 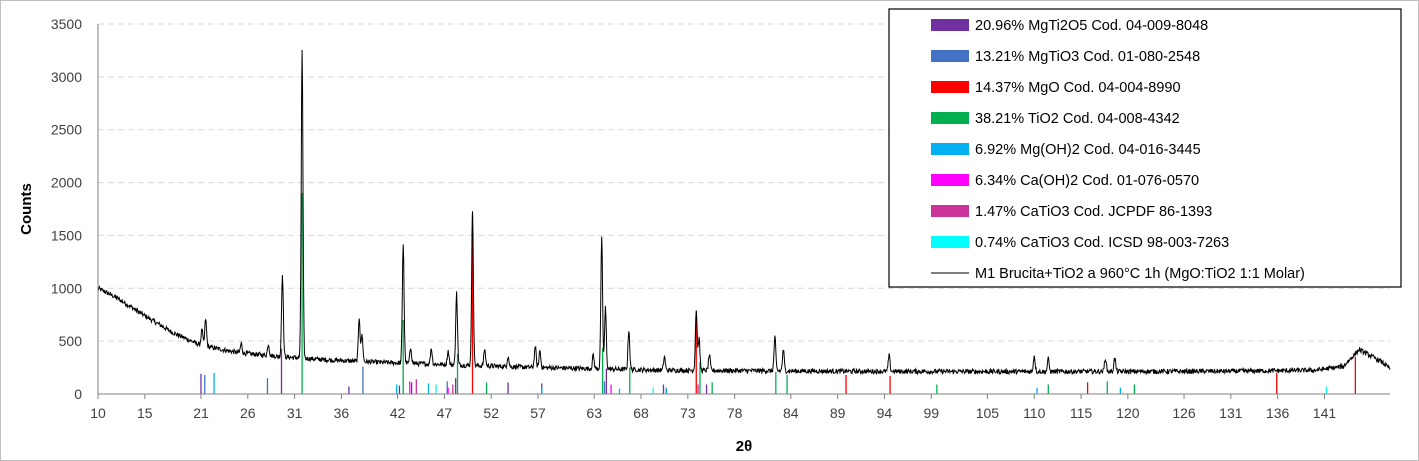 What do you see at coordinates (1231, 413) in the screenshot?
I see `x-tick-label: 131` at bounding box center [1231, 413].